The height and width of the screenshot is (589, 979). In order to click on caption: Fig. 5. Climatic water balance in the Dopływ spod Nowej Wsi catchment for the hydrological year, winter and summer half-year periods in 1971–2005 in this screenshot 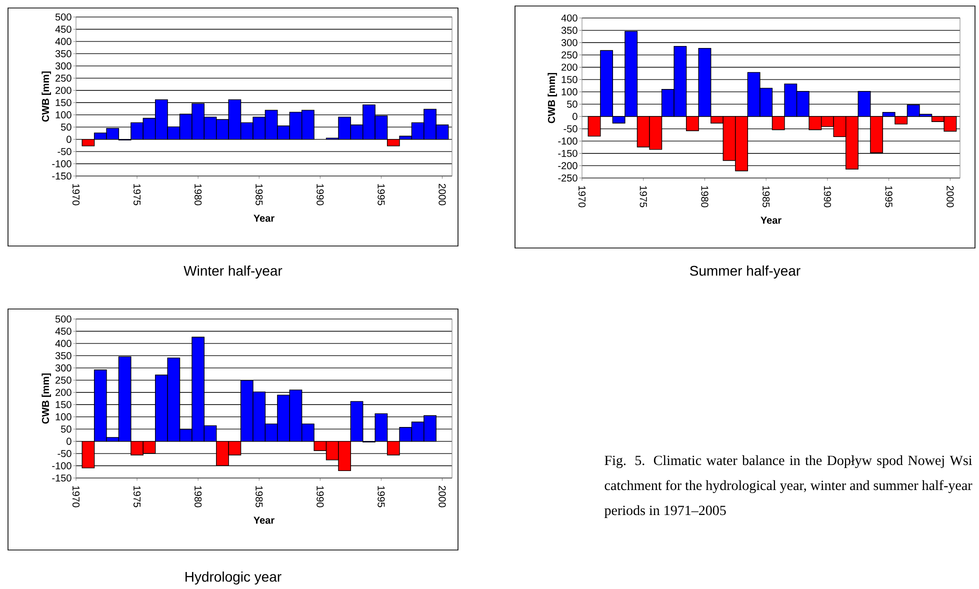, I will do `click(788, 486)`.